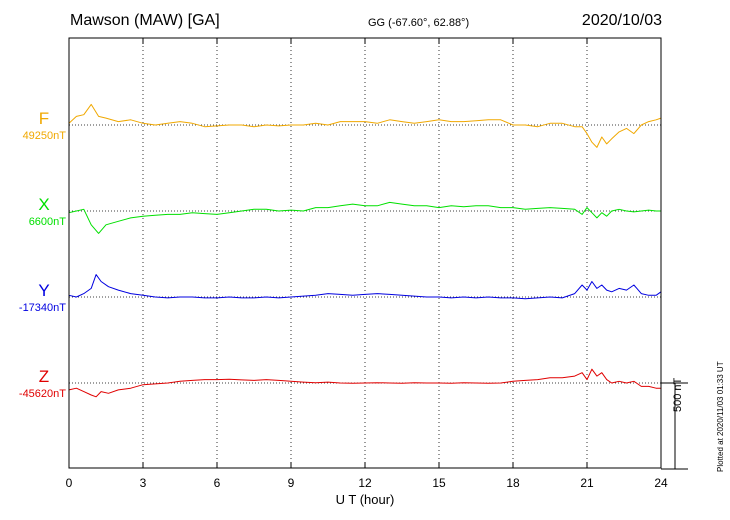  What do you see at coordinates (439, 483) in the screenshot?
I see `x-tick-label: 15` at bounding box center [439, 483].